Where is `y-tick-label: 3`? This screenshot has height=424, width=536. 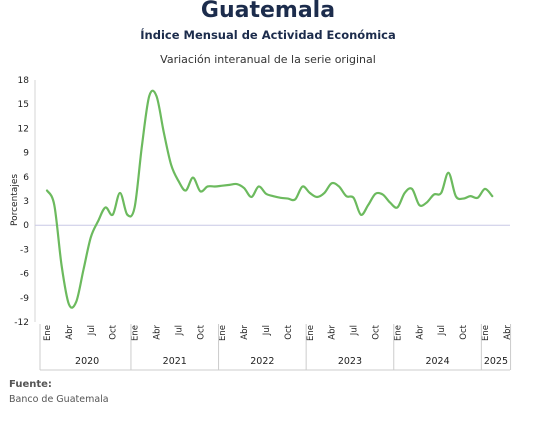
y-tick-label: 3 is located at coordinates (26, 202).